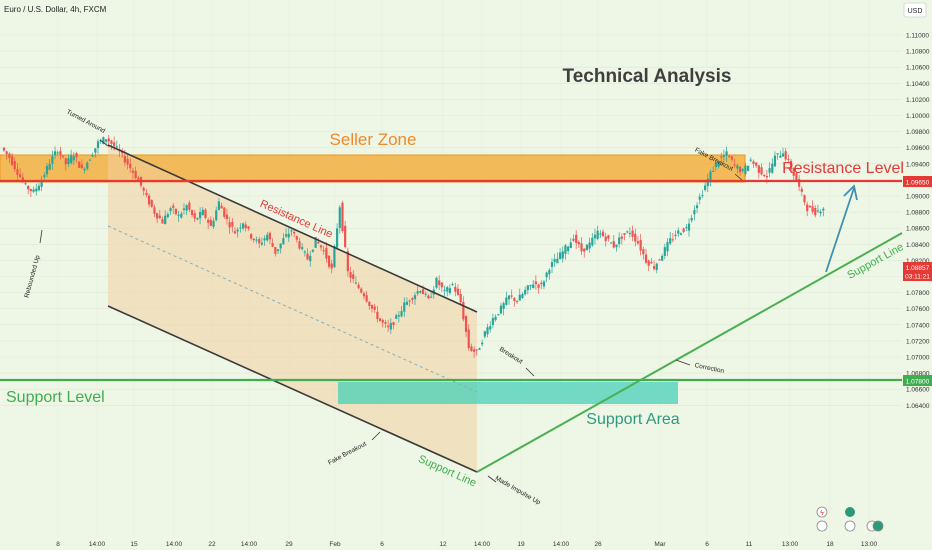  Describe the element at coordinates (850, 512) in the screenshot. I see `record-icon` at that location.